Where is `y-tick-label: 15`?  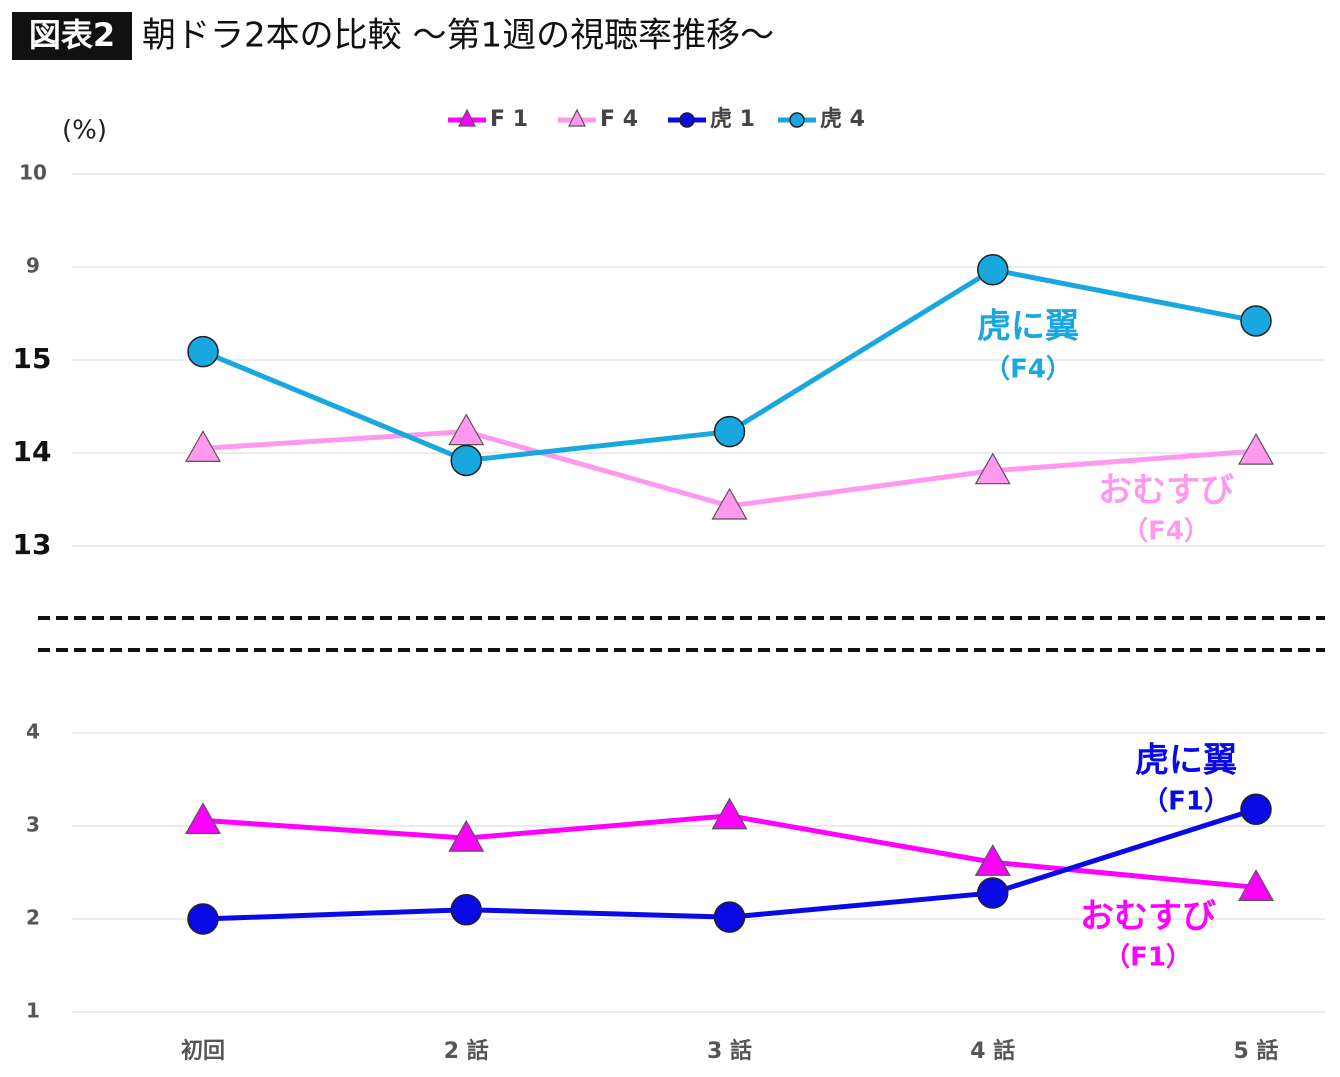
y-tick-label: 15 is located at coordinates (32, 358).